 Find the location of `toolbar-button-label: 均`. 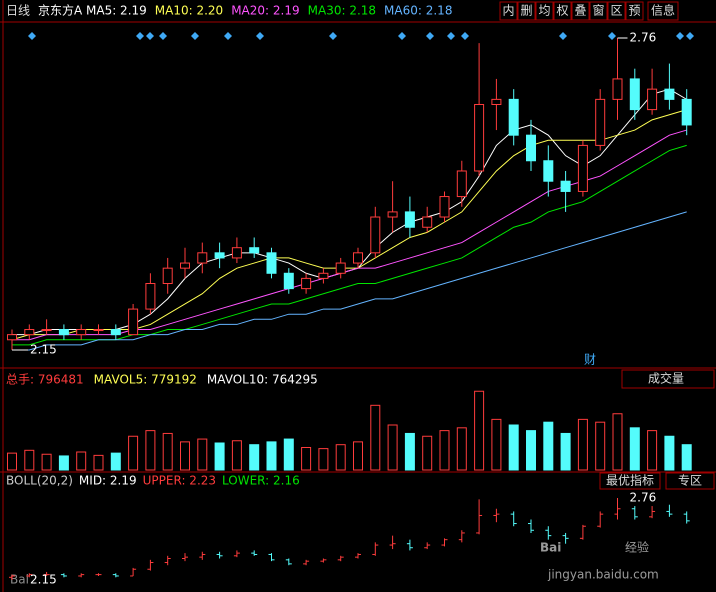

toolbar-button-label: 均 is located at coordinates (544, 11).